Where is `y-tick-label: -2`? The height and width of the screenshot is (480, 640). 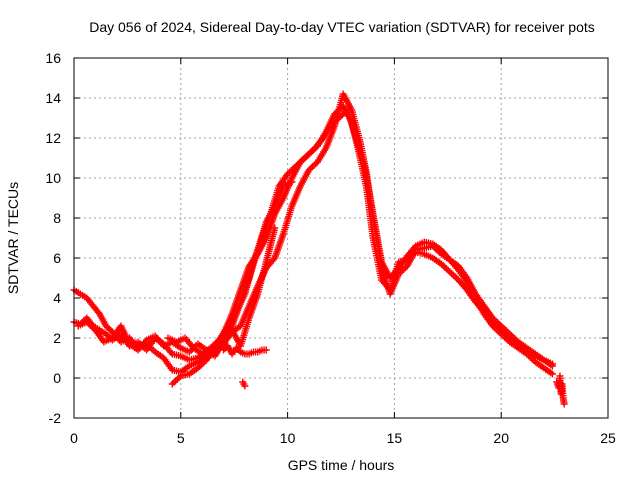 y-tick-label: -2 is located at coordinates (55, 418).